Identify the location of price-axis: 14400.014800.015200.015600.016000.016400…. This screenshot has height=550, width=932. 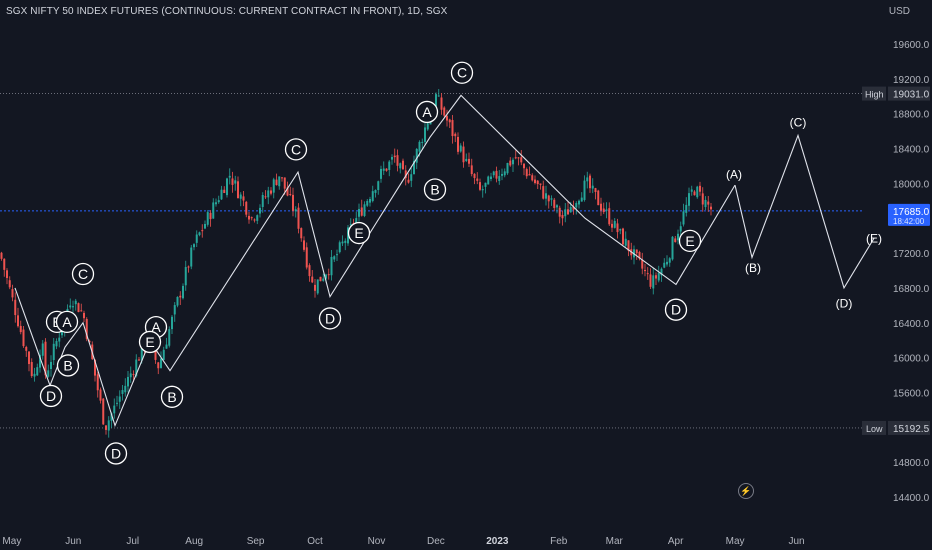
(911, 272).